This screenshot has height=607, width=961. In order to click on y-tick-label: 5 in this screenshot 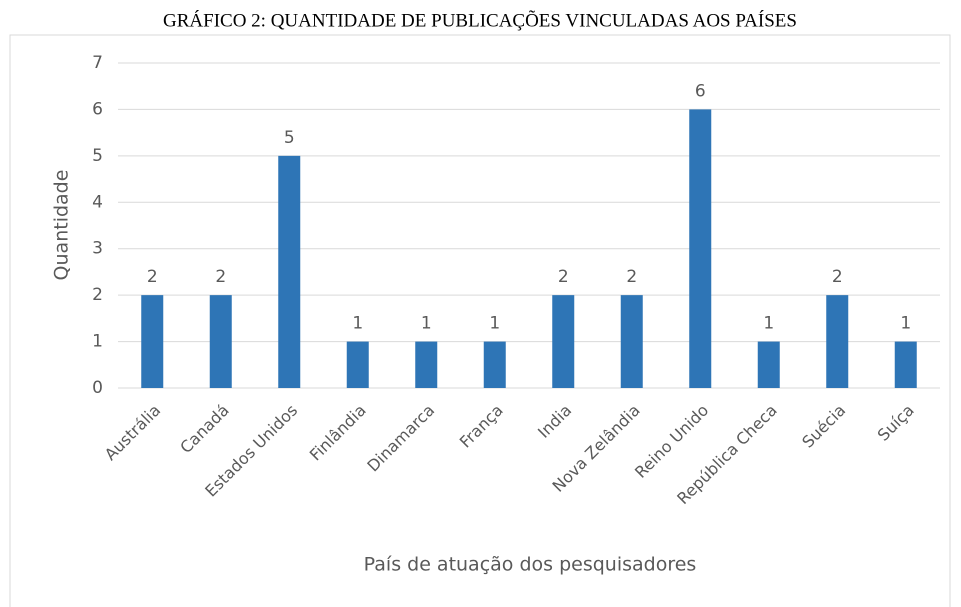, I will do `click(97, 156)`.